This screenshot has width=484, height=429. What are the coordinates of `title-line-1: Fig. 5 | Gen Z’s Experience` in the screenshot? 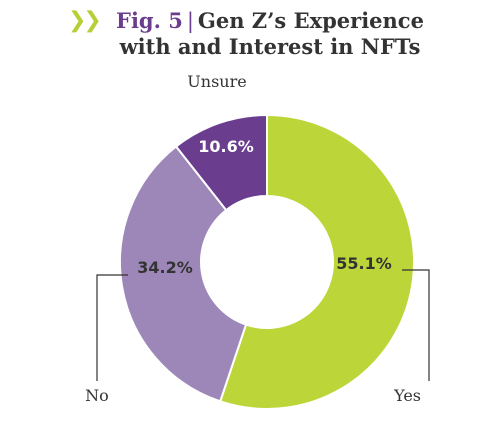 It's located at (270, 21).